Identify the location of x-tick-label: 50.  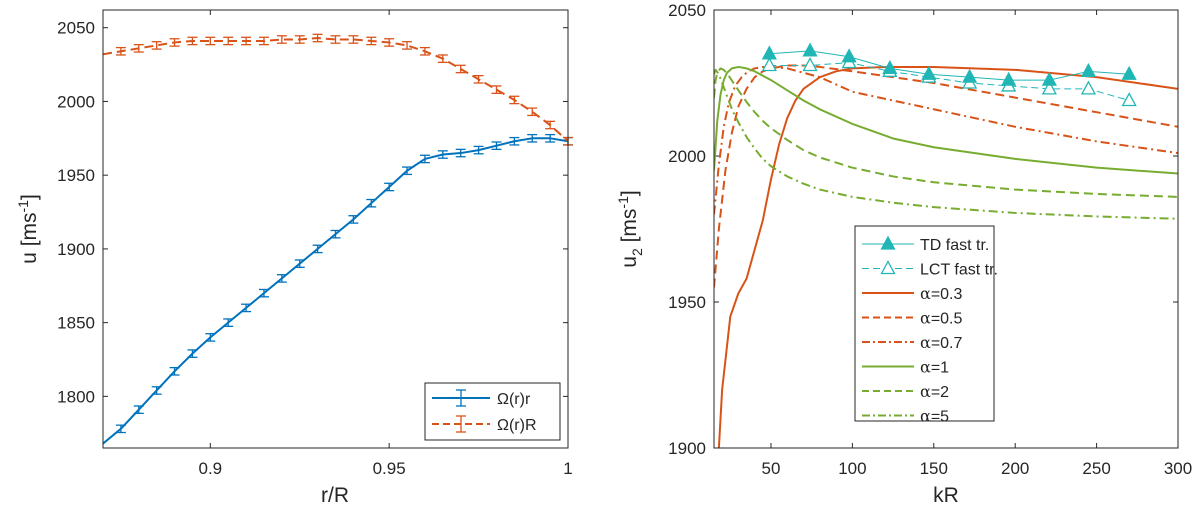
(771, 468).